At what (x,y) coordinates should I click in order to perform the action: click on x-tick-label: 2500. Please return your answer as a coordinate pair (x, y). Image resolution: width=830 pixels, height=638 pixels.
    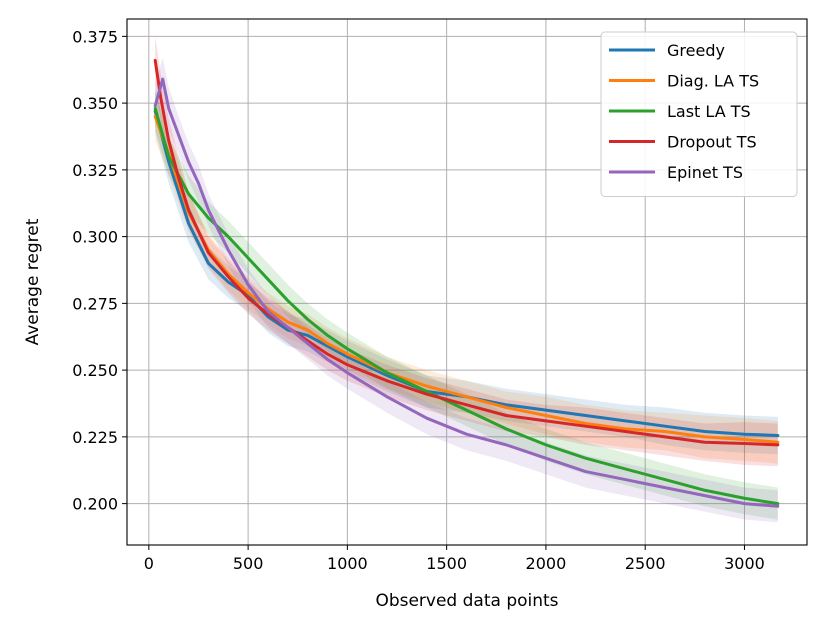
    Looking at the image, I should click on (645, 563).